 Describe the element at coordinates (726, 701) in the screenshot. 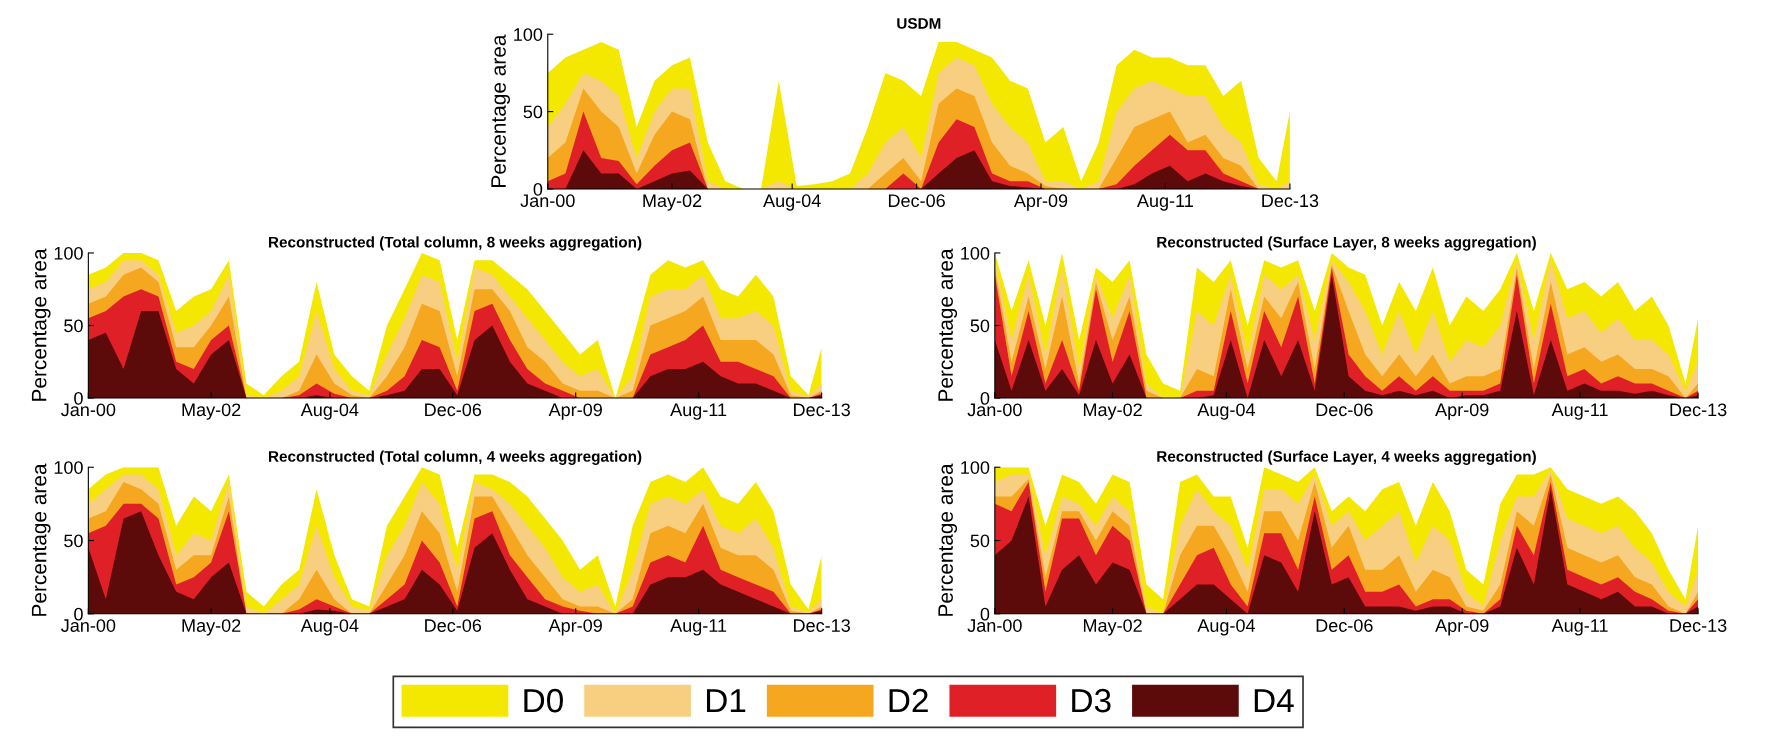

I see `legend-label: D1` at that location.